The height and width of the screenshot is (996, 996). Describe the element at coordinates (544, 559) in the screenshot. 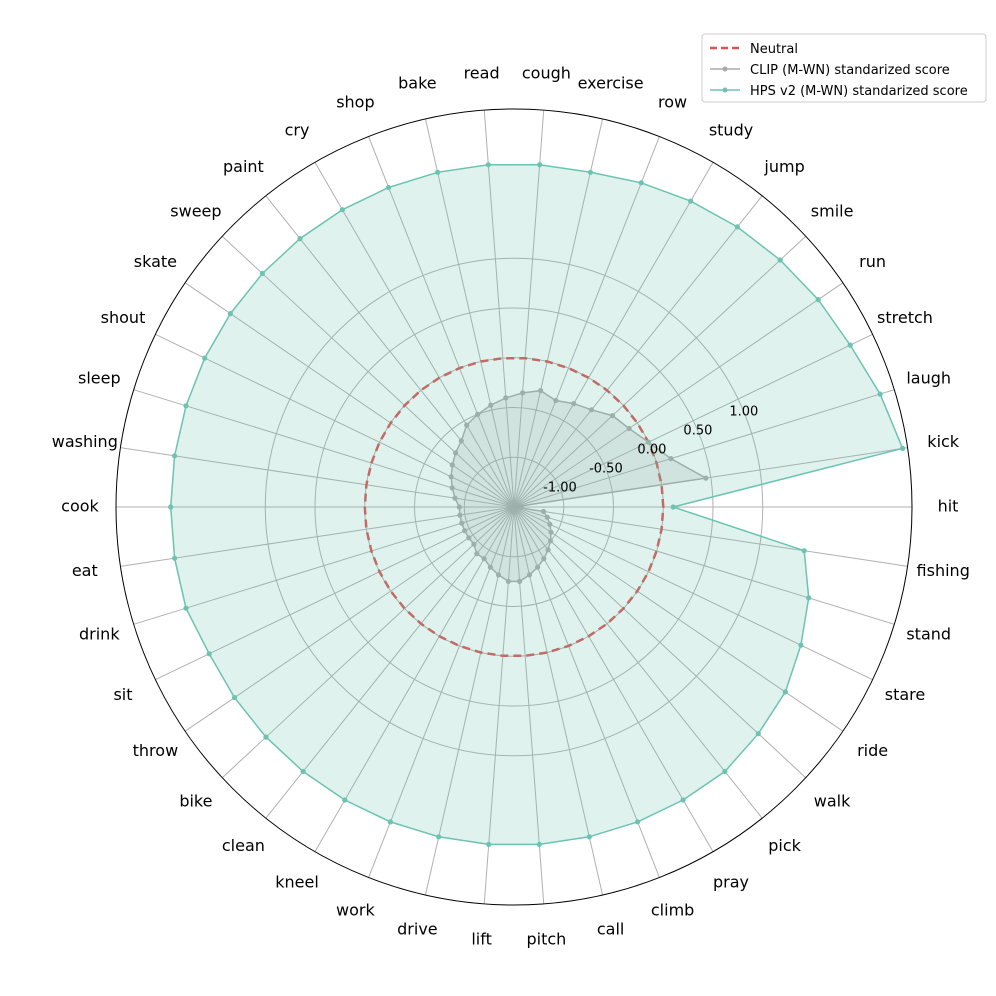

I see `clip-series-point-pray` at that location.